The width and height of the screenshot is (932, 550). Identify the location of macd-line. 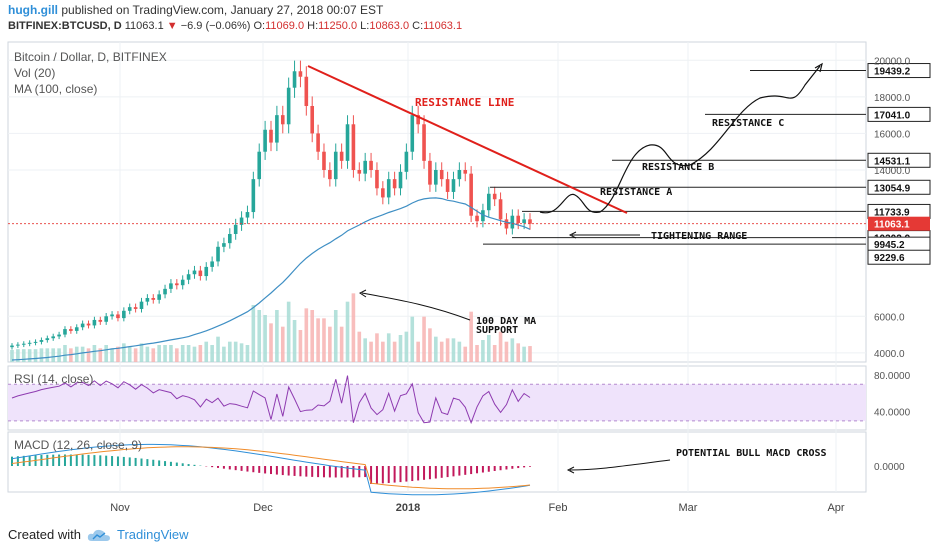
(271, 469).